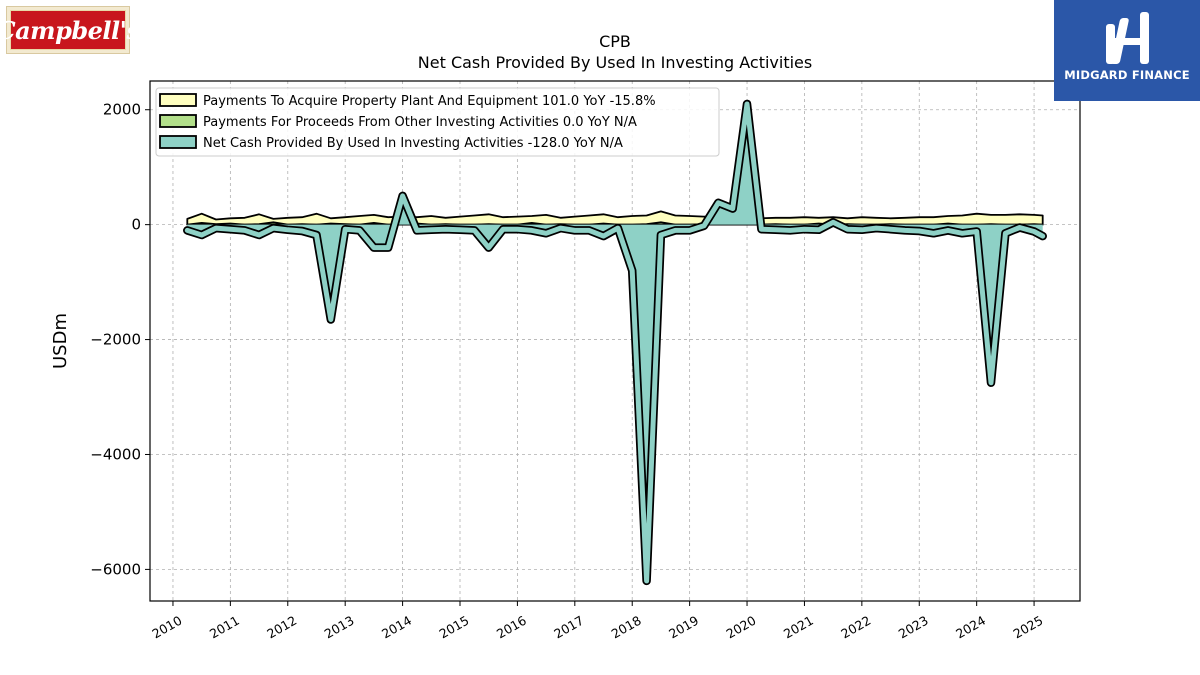 This screenshot has width=1200, height=675. I want to click on campbells-logo-text: Campbell's, so click(70, 30).